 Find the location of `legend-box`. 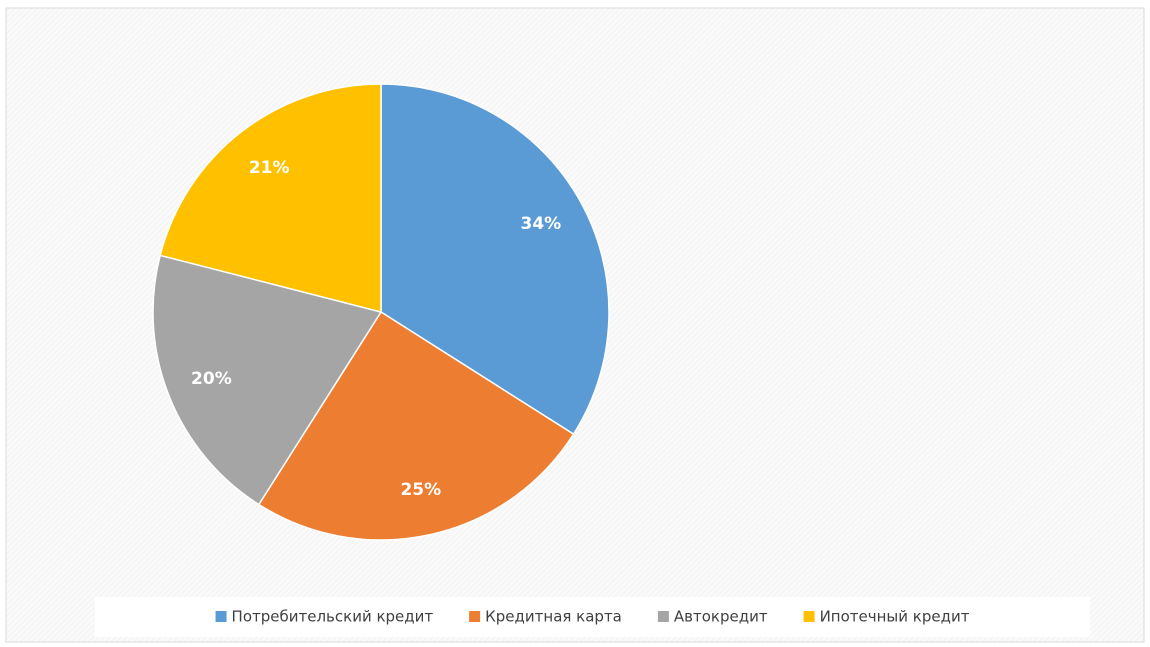

legend-box is located at coordinates (592, 617).